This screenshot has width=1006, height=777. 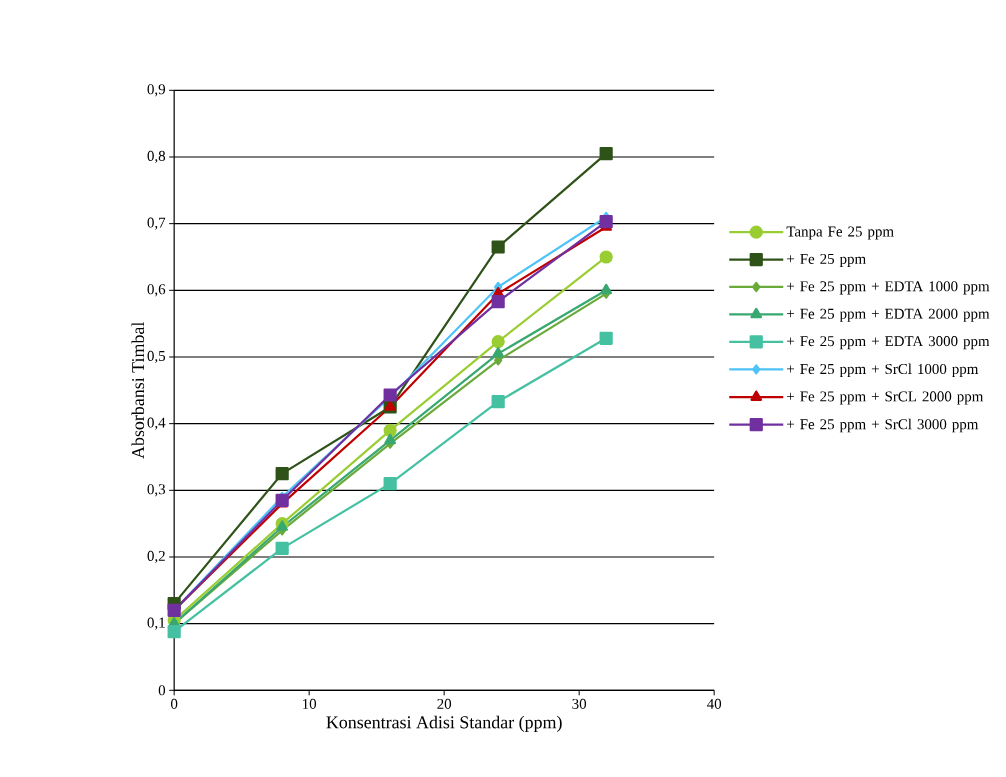 I want to click on y-axis-title: Absorbansi Timbal, so click(x=138, y=390).